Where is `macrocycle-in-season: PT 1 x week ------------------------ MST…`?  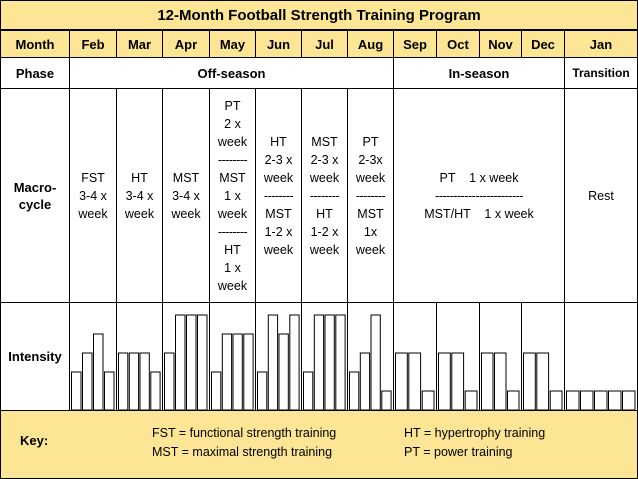
macrocycle-in-season: PT 1 x week ------------------------ MST… is located at coordinates (479, 195).